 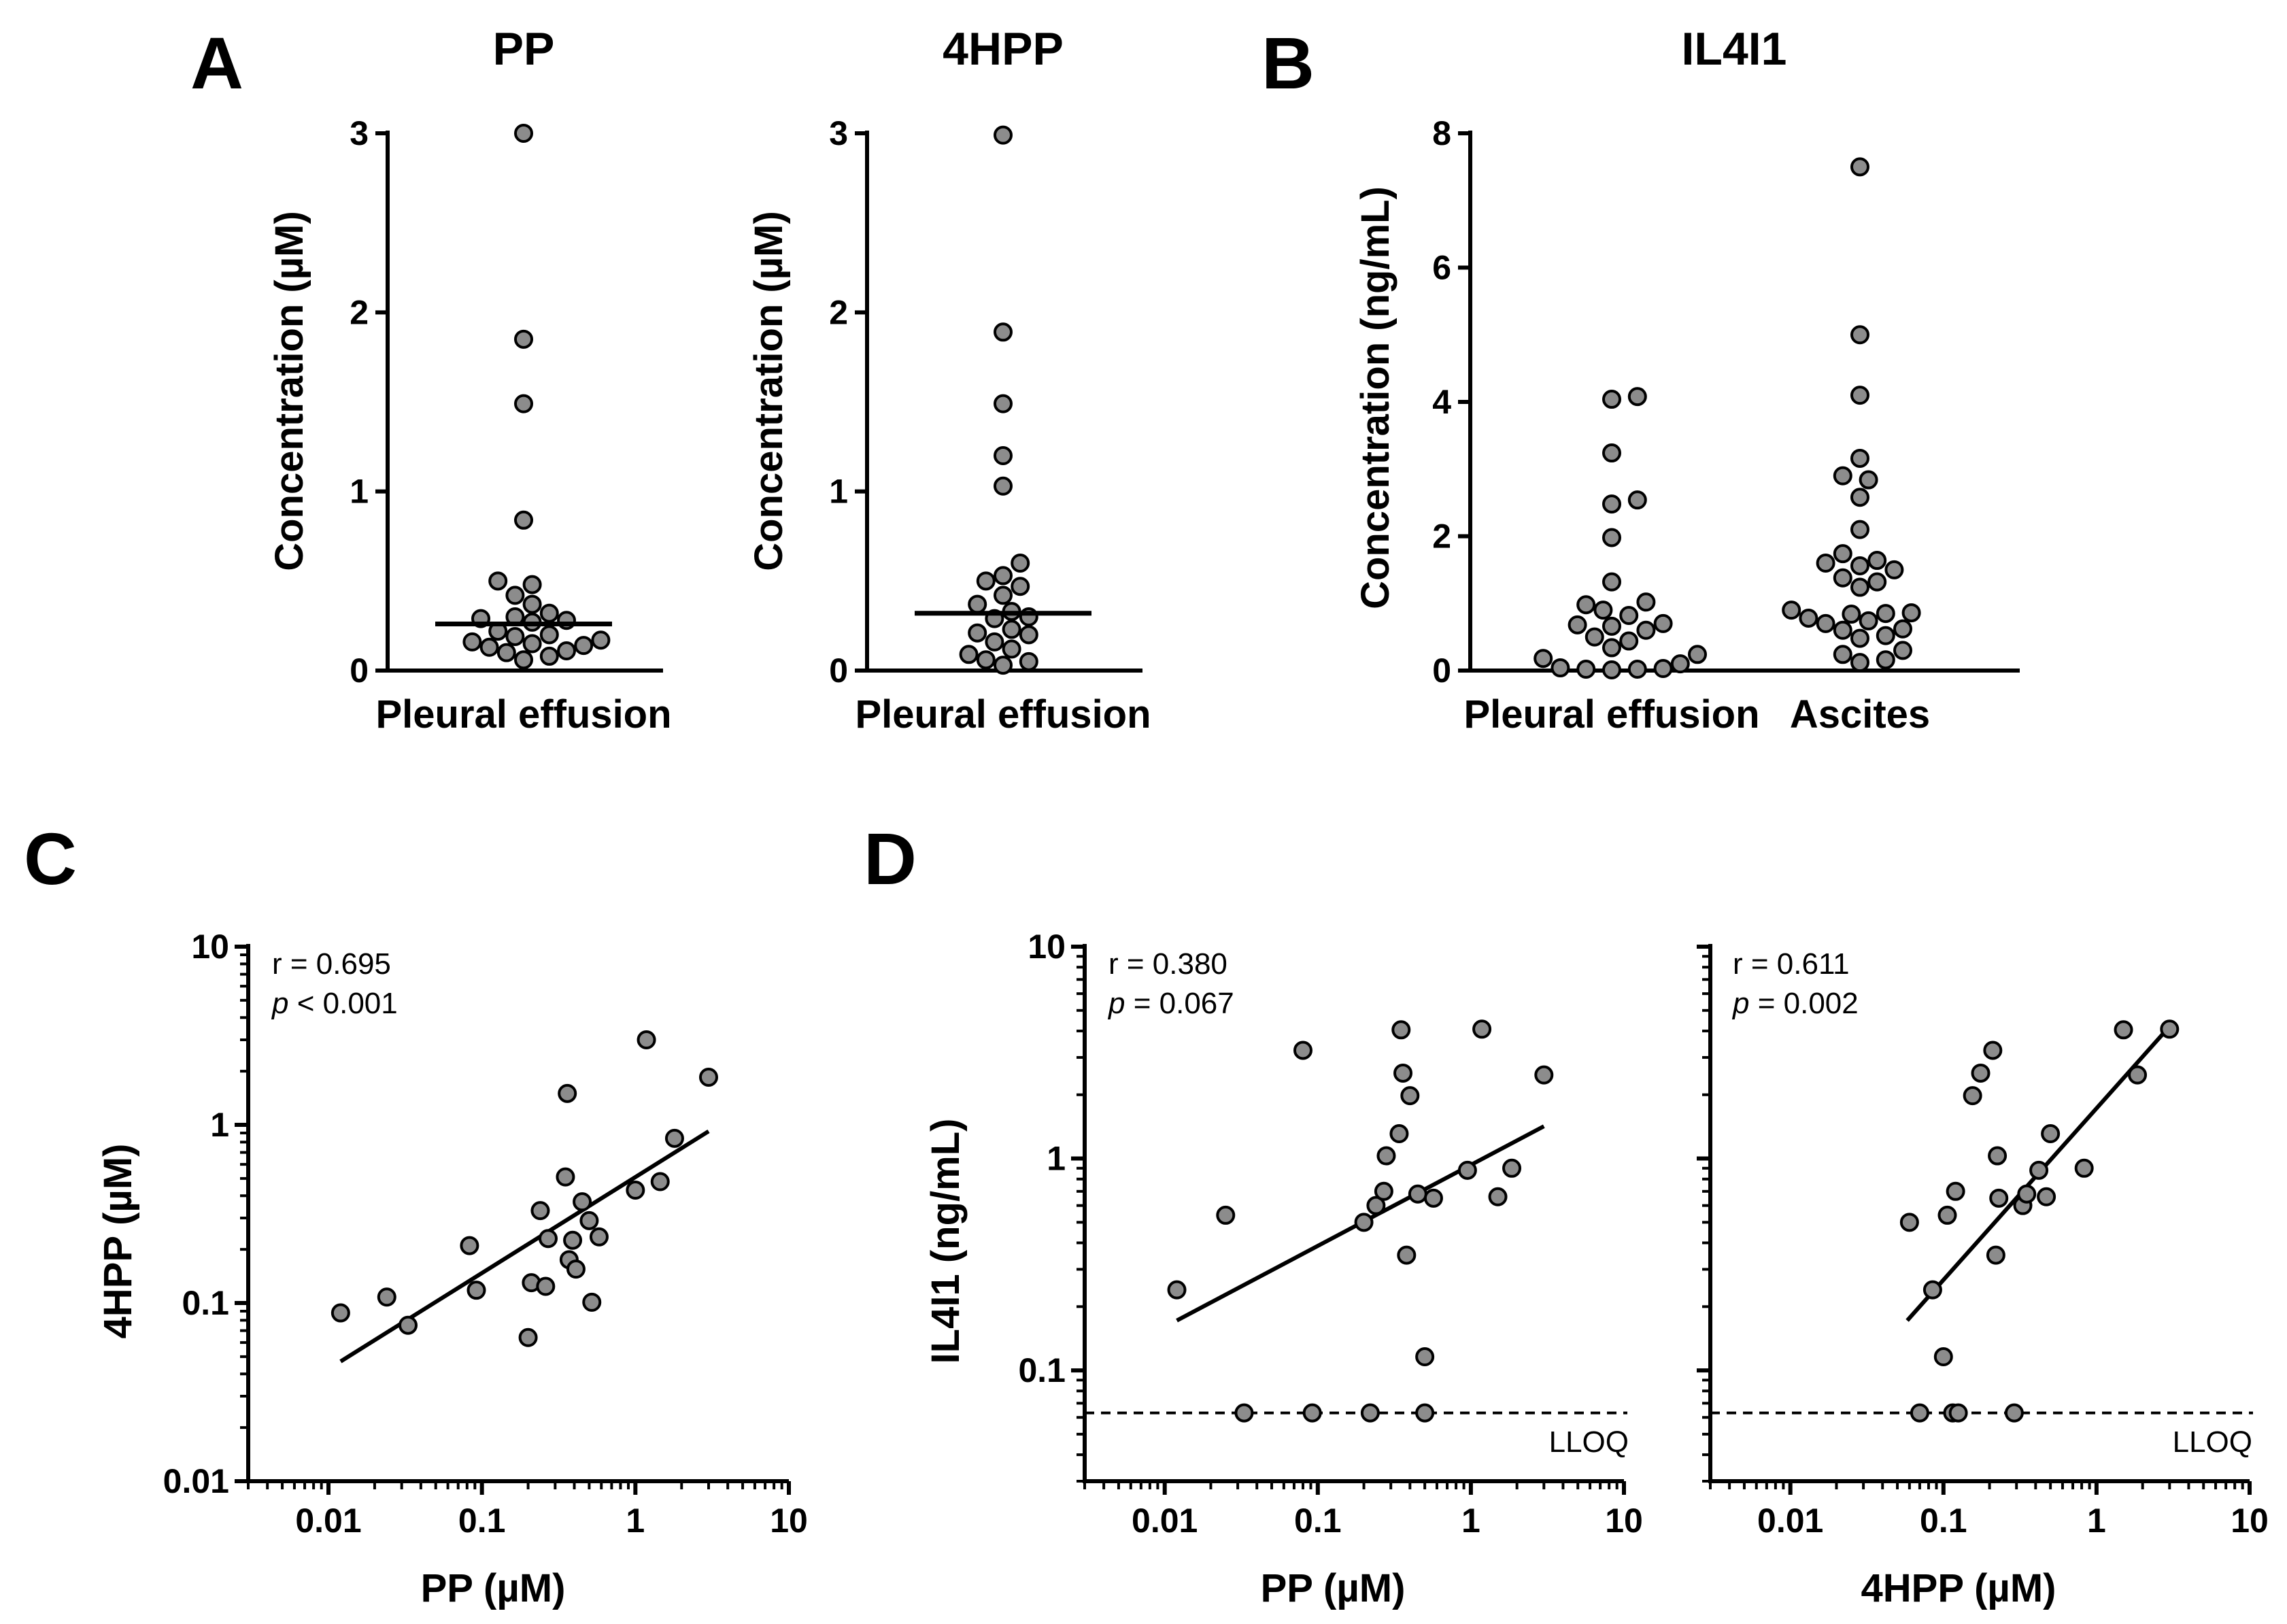 I want to click on y-tick-label-il4i1-2: 4, so click(x=1441, y=402).